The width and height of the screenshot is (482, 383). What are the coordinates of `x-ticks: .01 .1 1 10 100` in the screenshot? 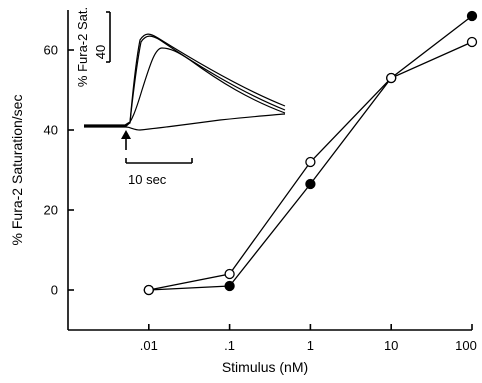 It's located at (308, 338).